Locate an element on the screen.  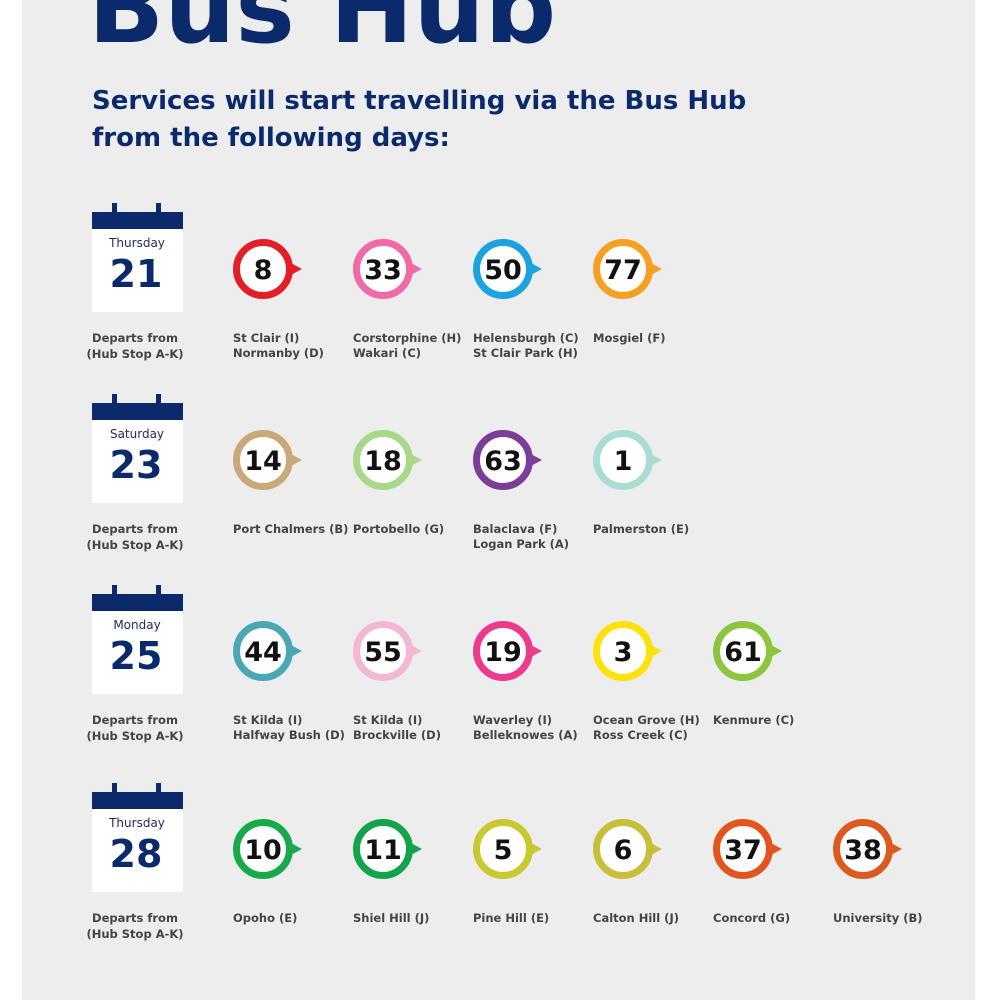
stop-label: Pine Hill (E) is located at coordinates (511, 918).